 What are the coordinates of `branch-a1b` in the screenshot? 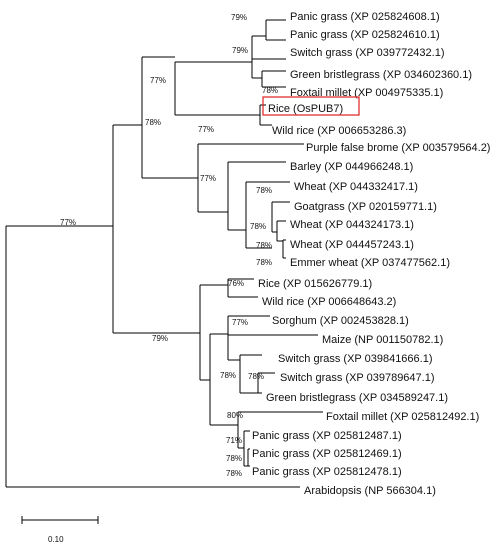 It's located at (212, 178).